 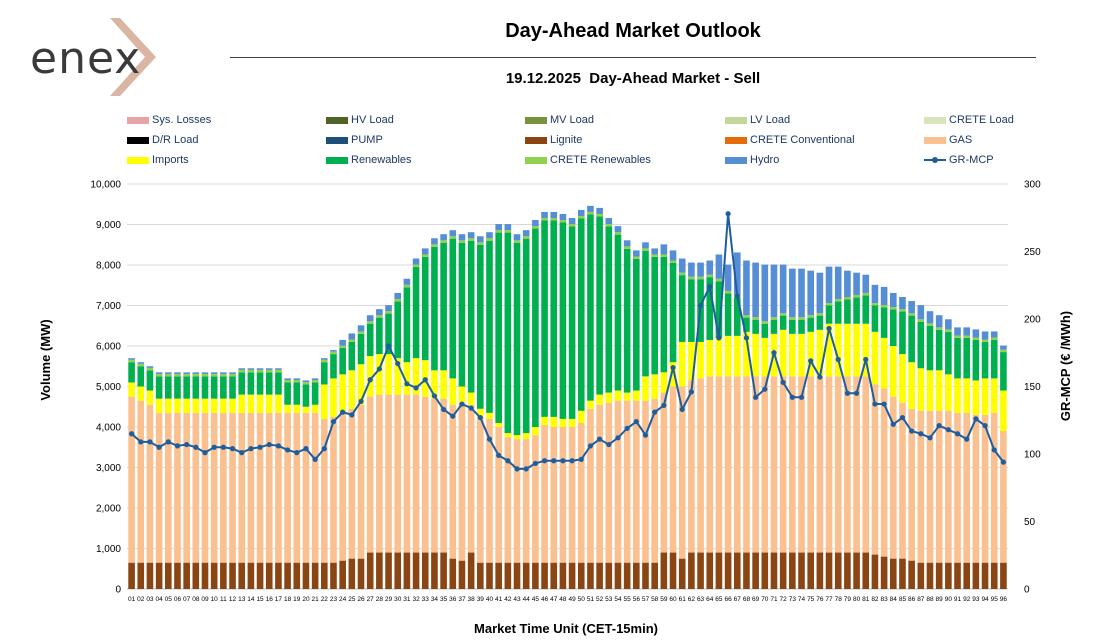 What do you see at coordinates (959, 160) in the screenshot?
I see `legend-item-gr-mcp: GR-MCP` at bounding box center [959, 160].